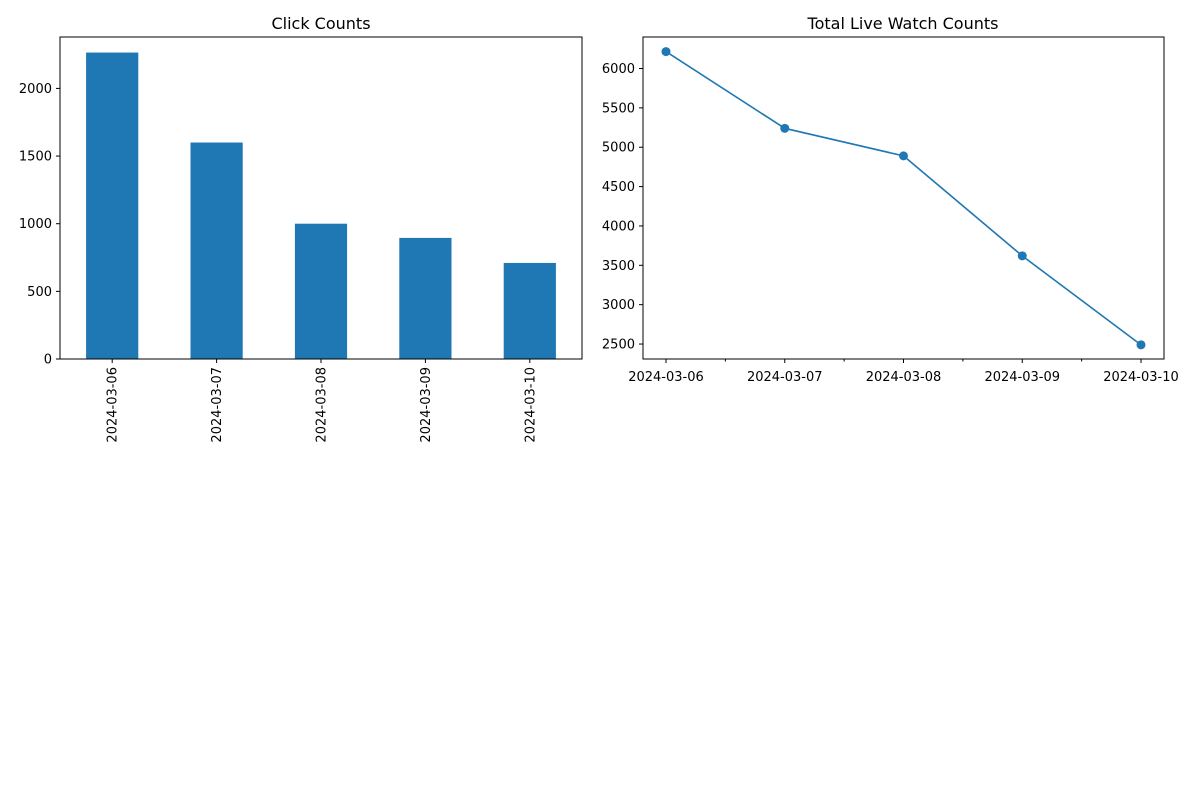 The width and height of the screenshot is (1200, 804). I want to click on point-2024-03-09: 2024-03-09: 3620, so click(1022, 256).